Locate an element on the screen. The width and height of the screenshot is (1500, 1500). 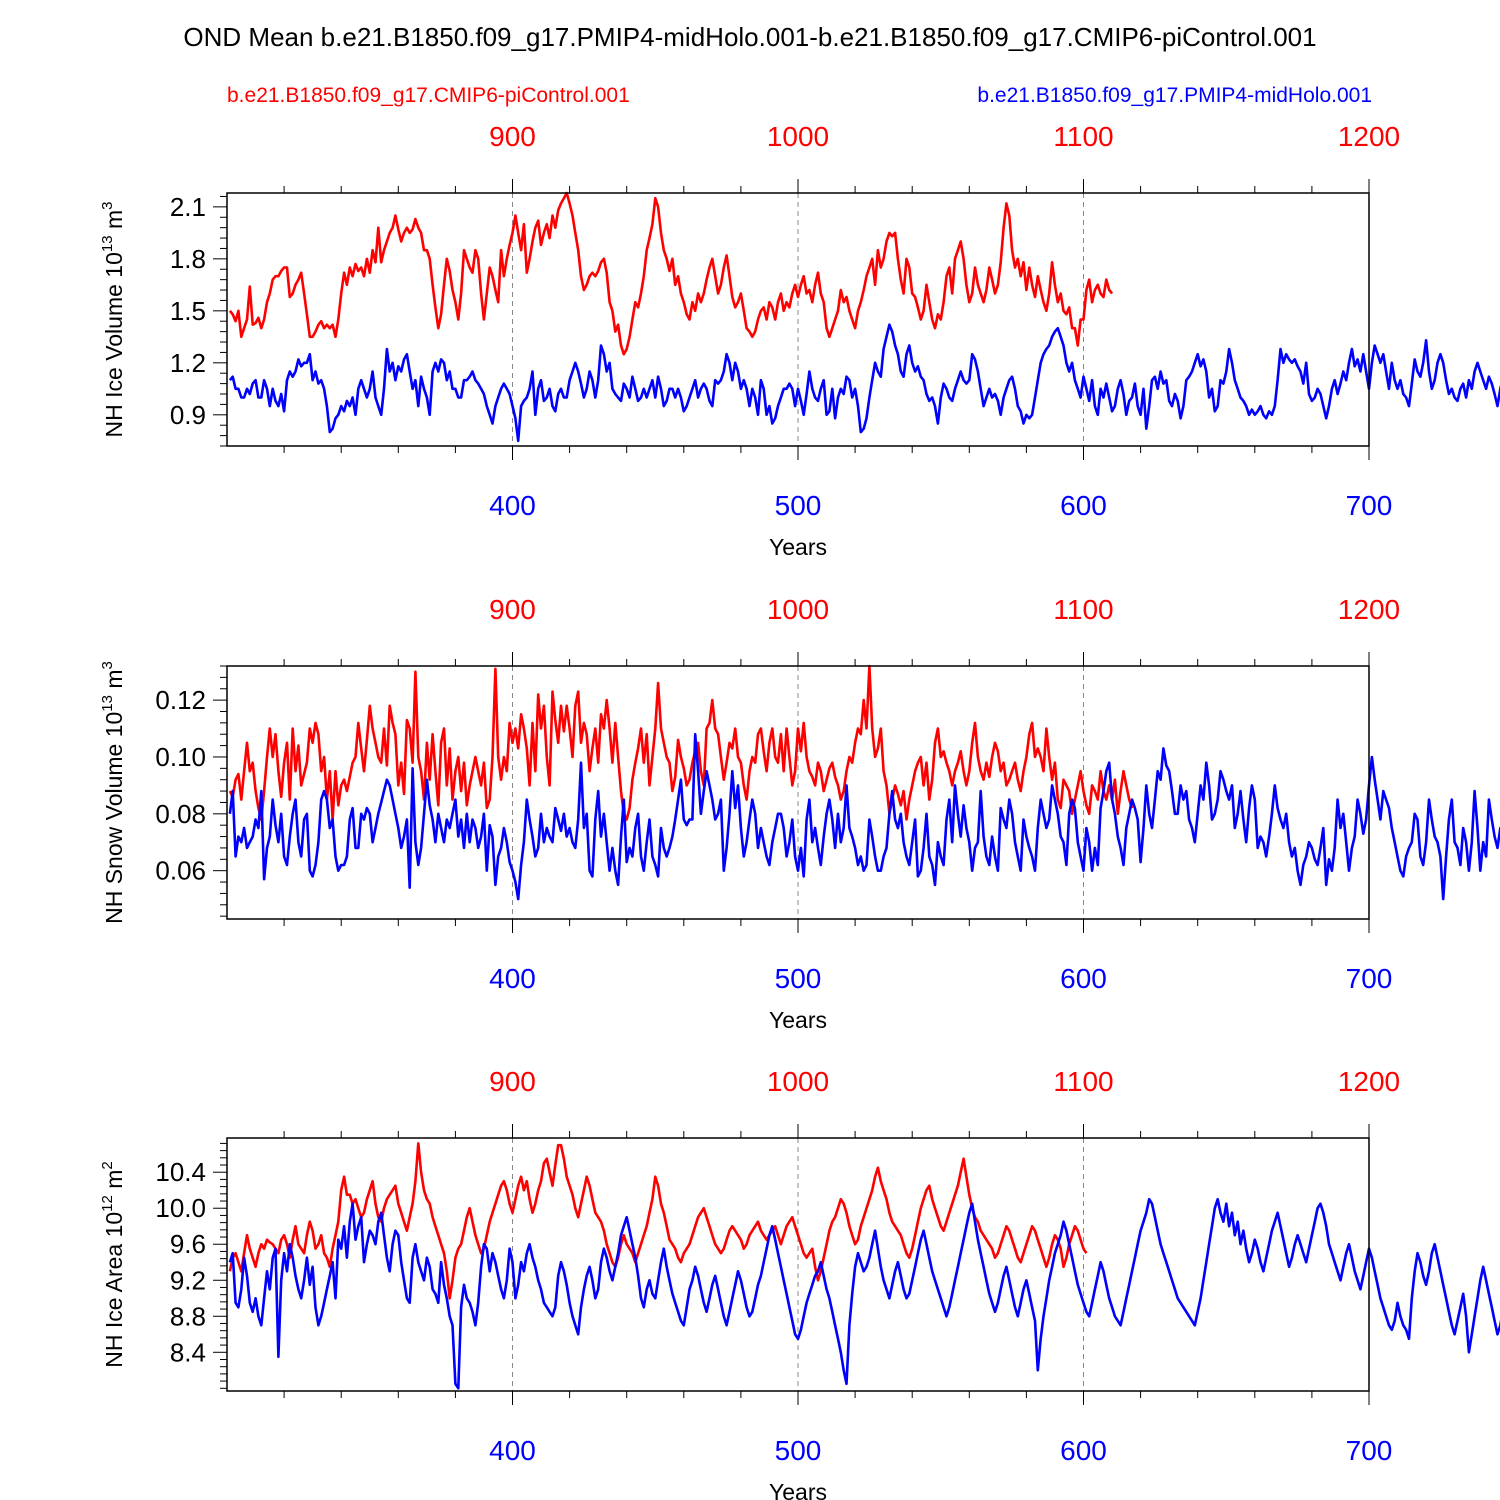
y-axis-title-text: NH Ice Volume 10 is located at coordinates (114, 344).